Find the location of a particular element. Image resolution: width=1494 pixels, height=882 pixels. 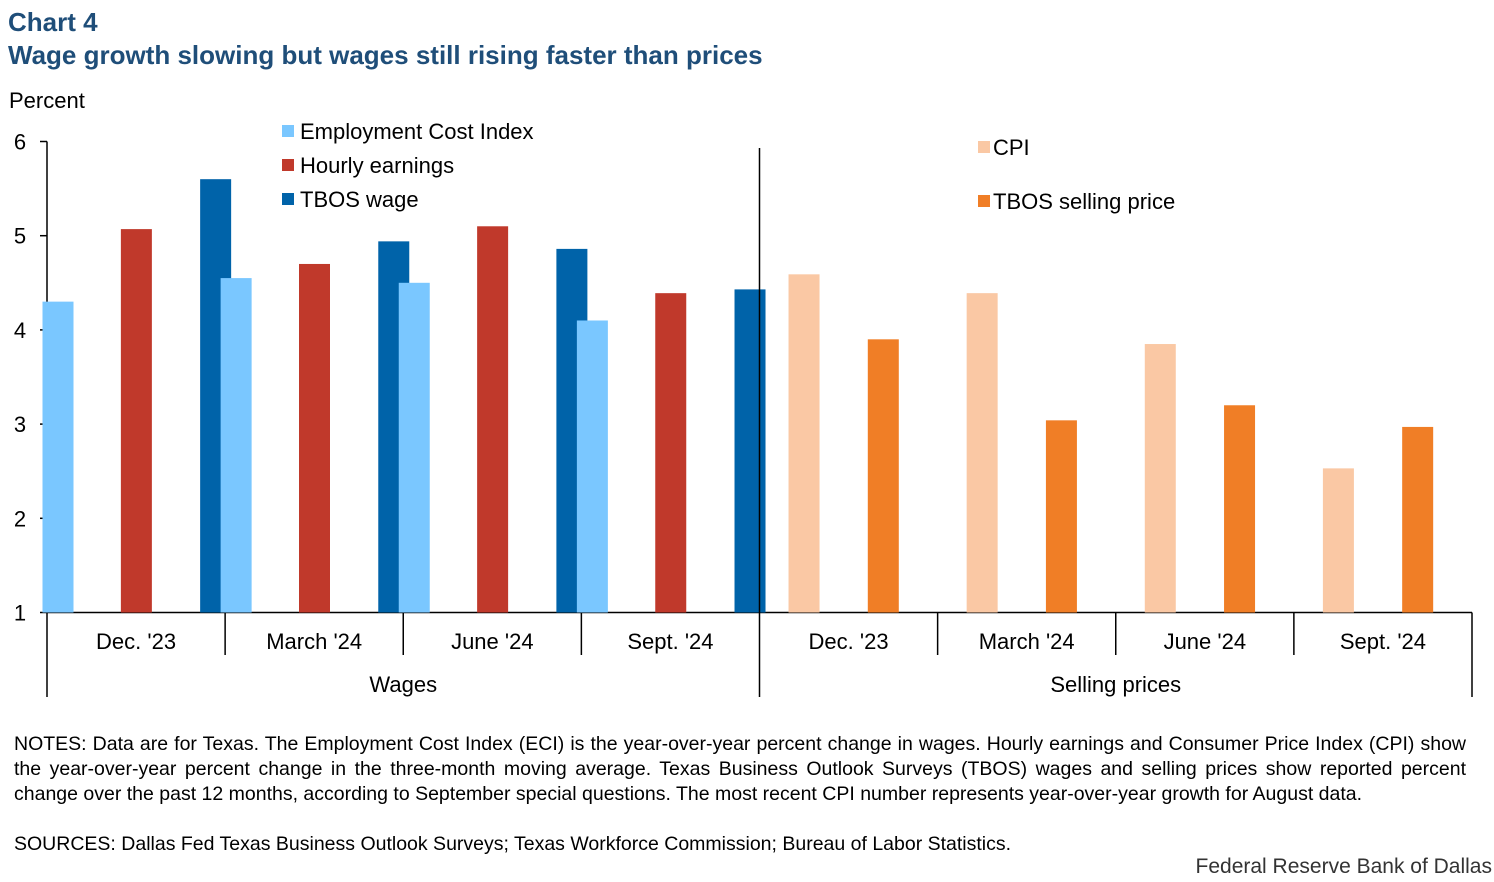

legend-label: TBOS selling price is located at coordinates (1084, 201).